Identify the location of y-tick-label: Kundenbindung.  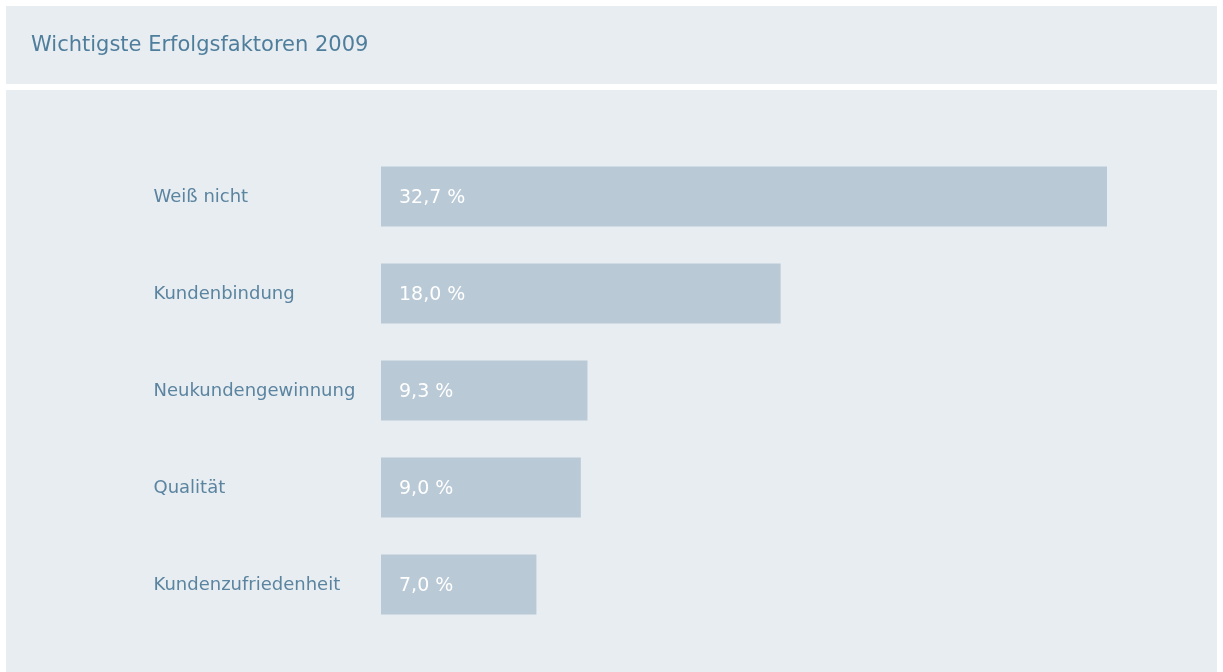
(224, 292).